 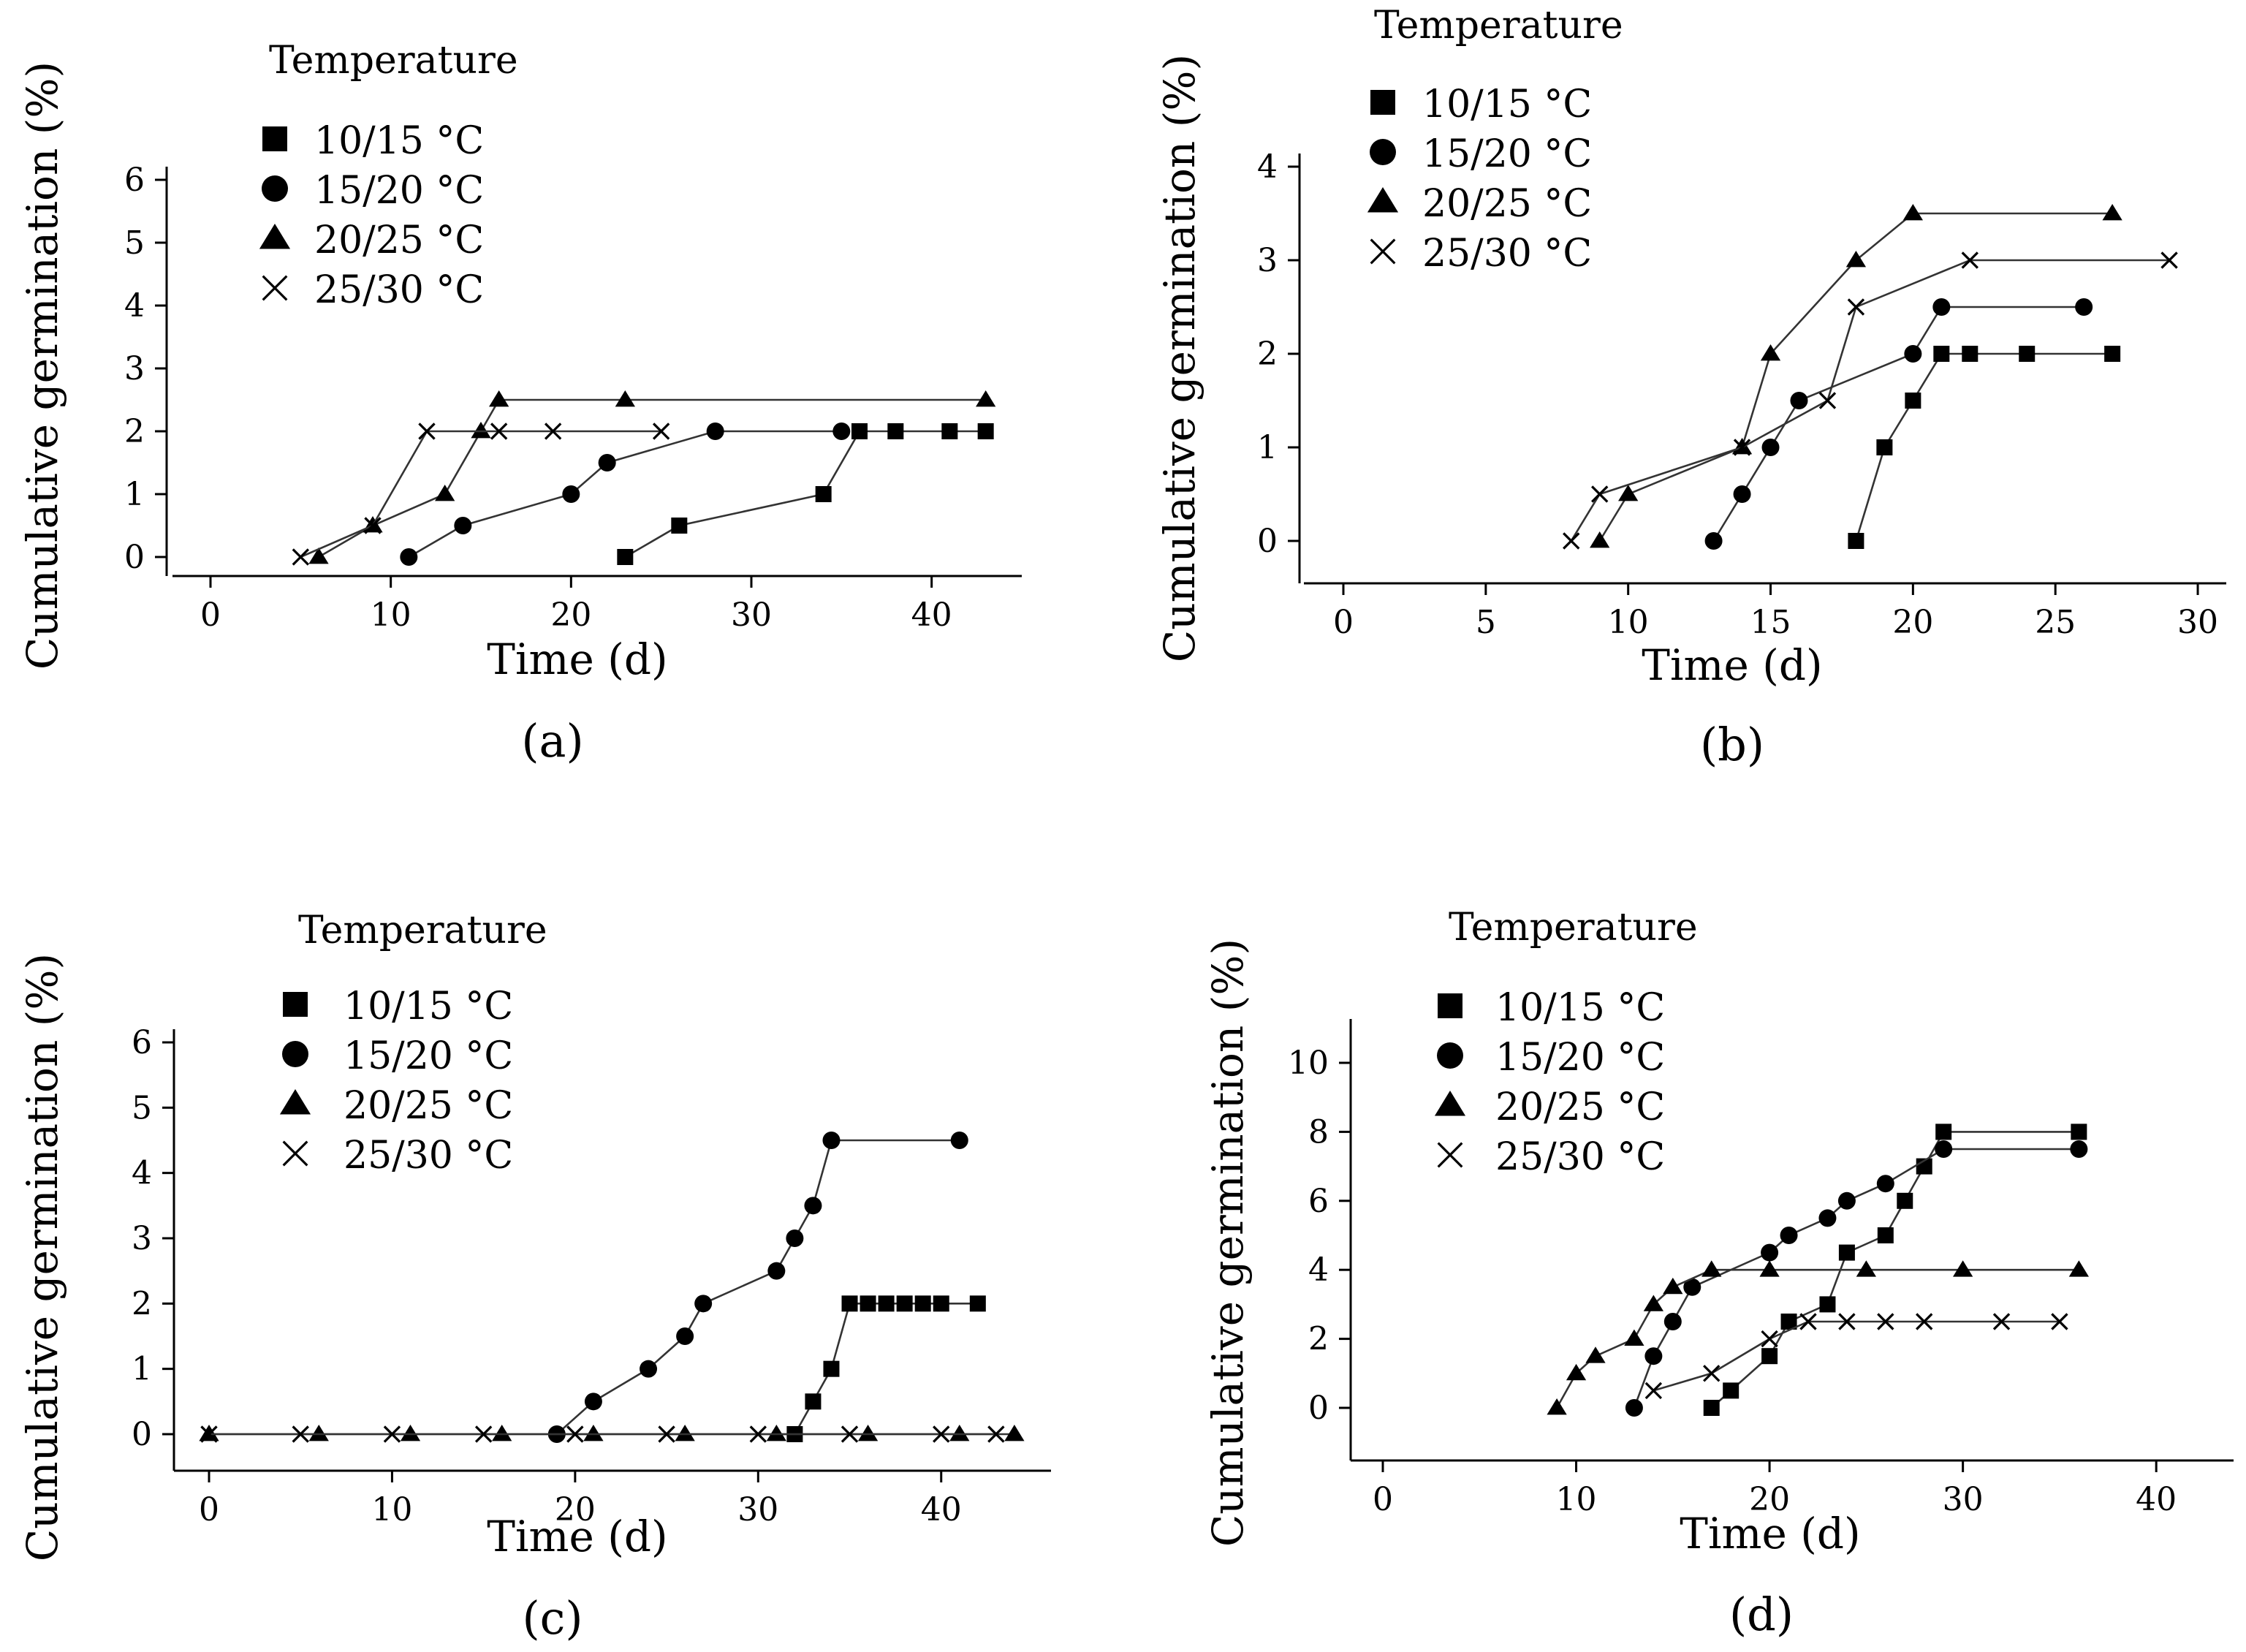 What do you see at coordinates (1771, 622) in the screenshot?
I see `x-tick-label: 15` at bounding box center [1771, 622].